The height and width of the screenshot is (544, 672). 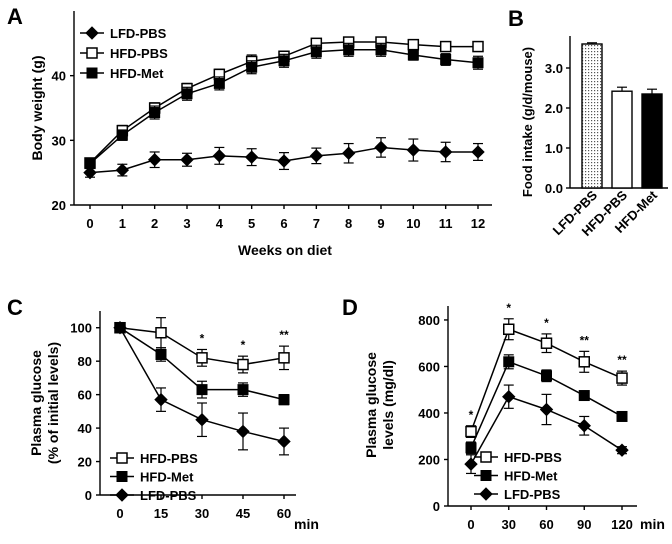 I want to click on x-tick-label: 9, so click(x=380, y=223).